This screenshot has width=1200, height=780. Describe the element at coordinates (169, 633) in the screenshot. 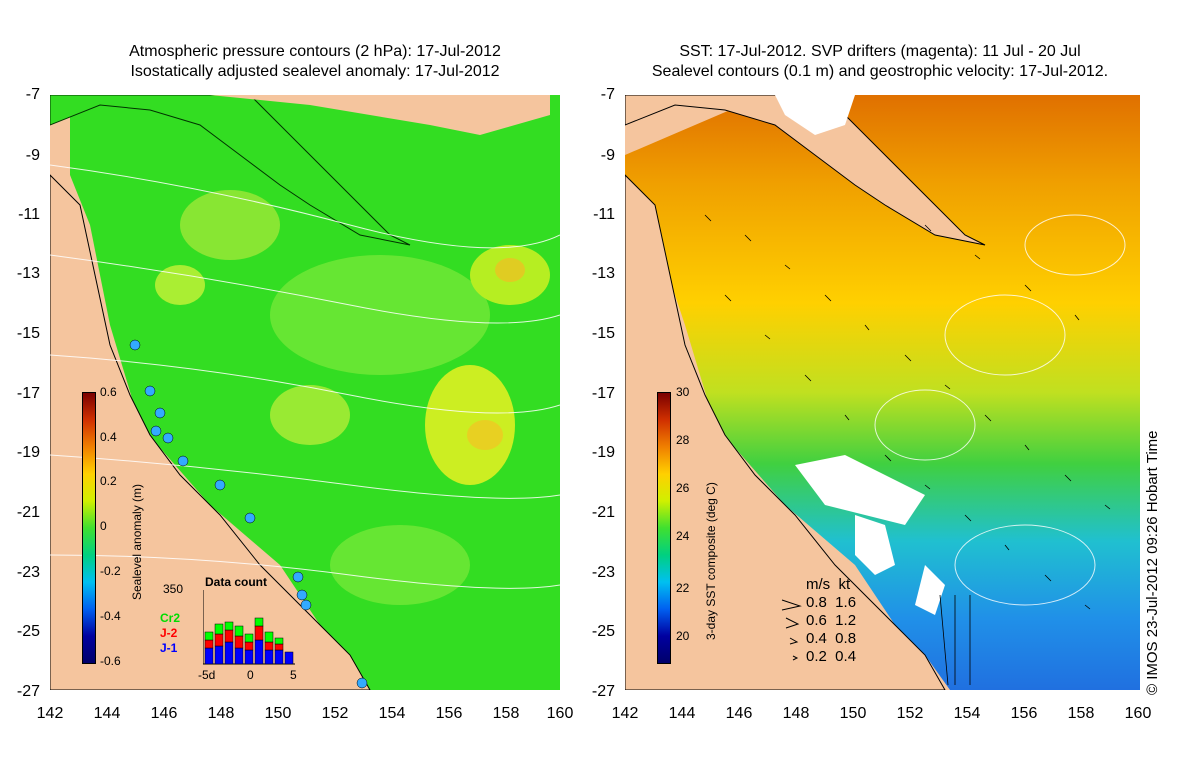

I see `legend-j2: J-2` at that location.